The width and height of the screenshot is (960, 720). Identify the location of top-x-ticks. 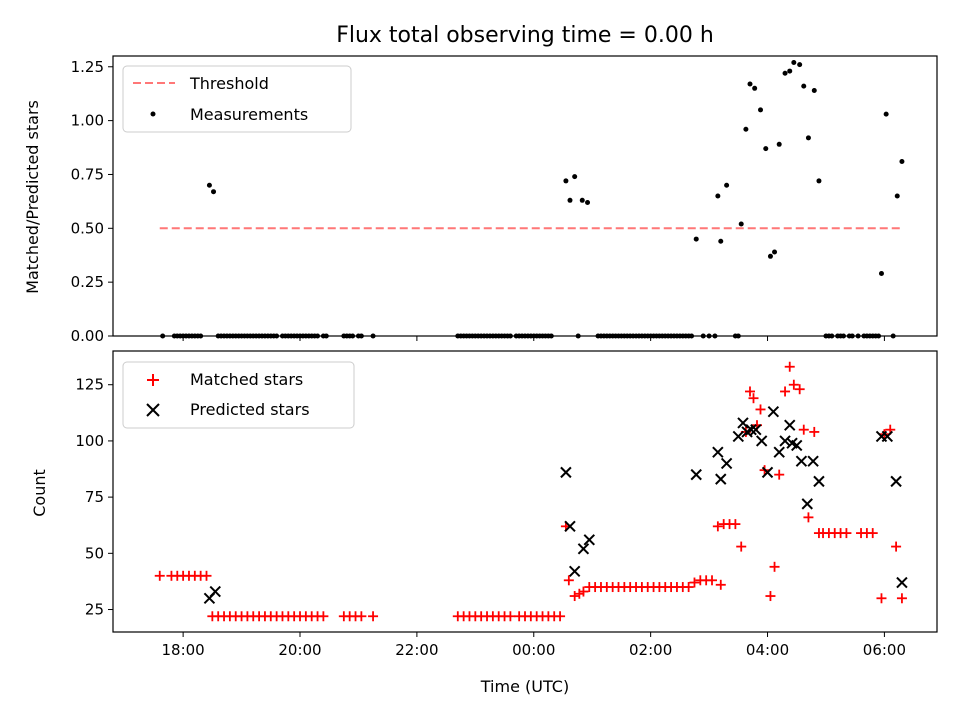
(533, 338).